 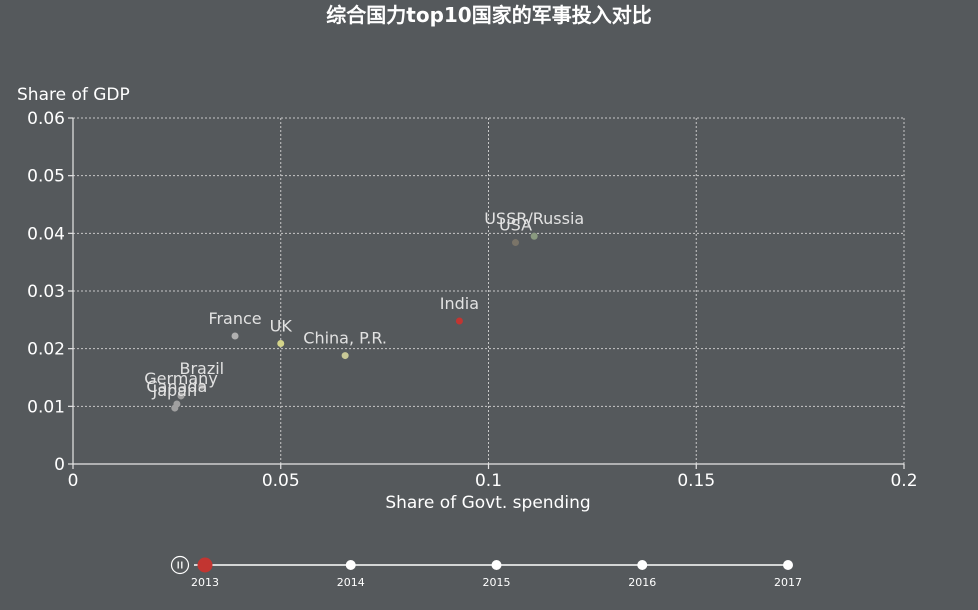 What do you see at coordinates (46, 350) in the screenshot?
I see `y-tick-label: 0.02` at bounding box center [46, 350].